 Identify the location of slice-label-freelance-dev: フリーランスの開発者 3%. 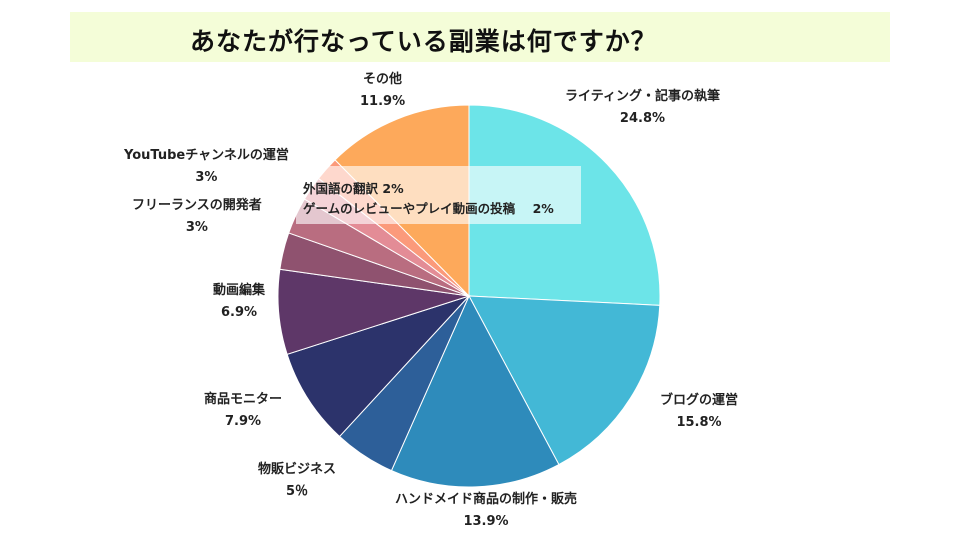
(197, 216).